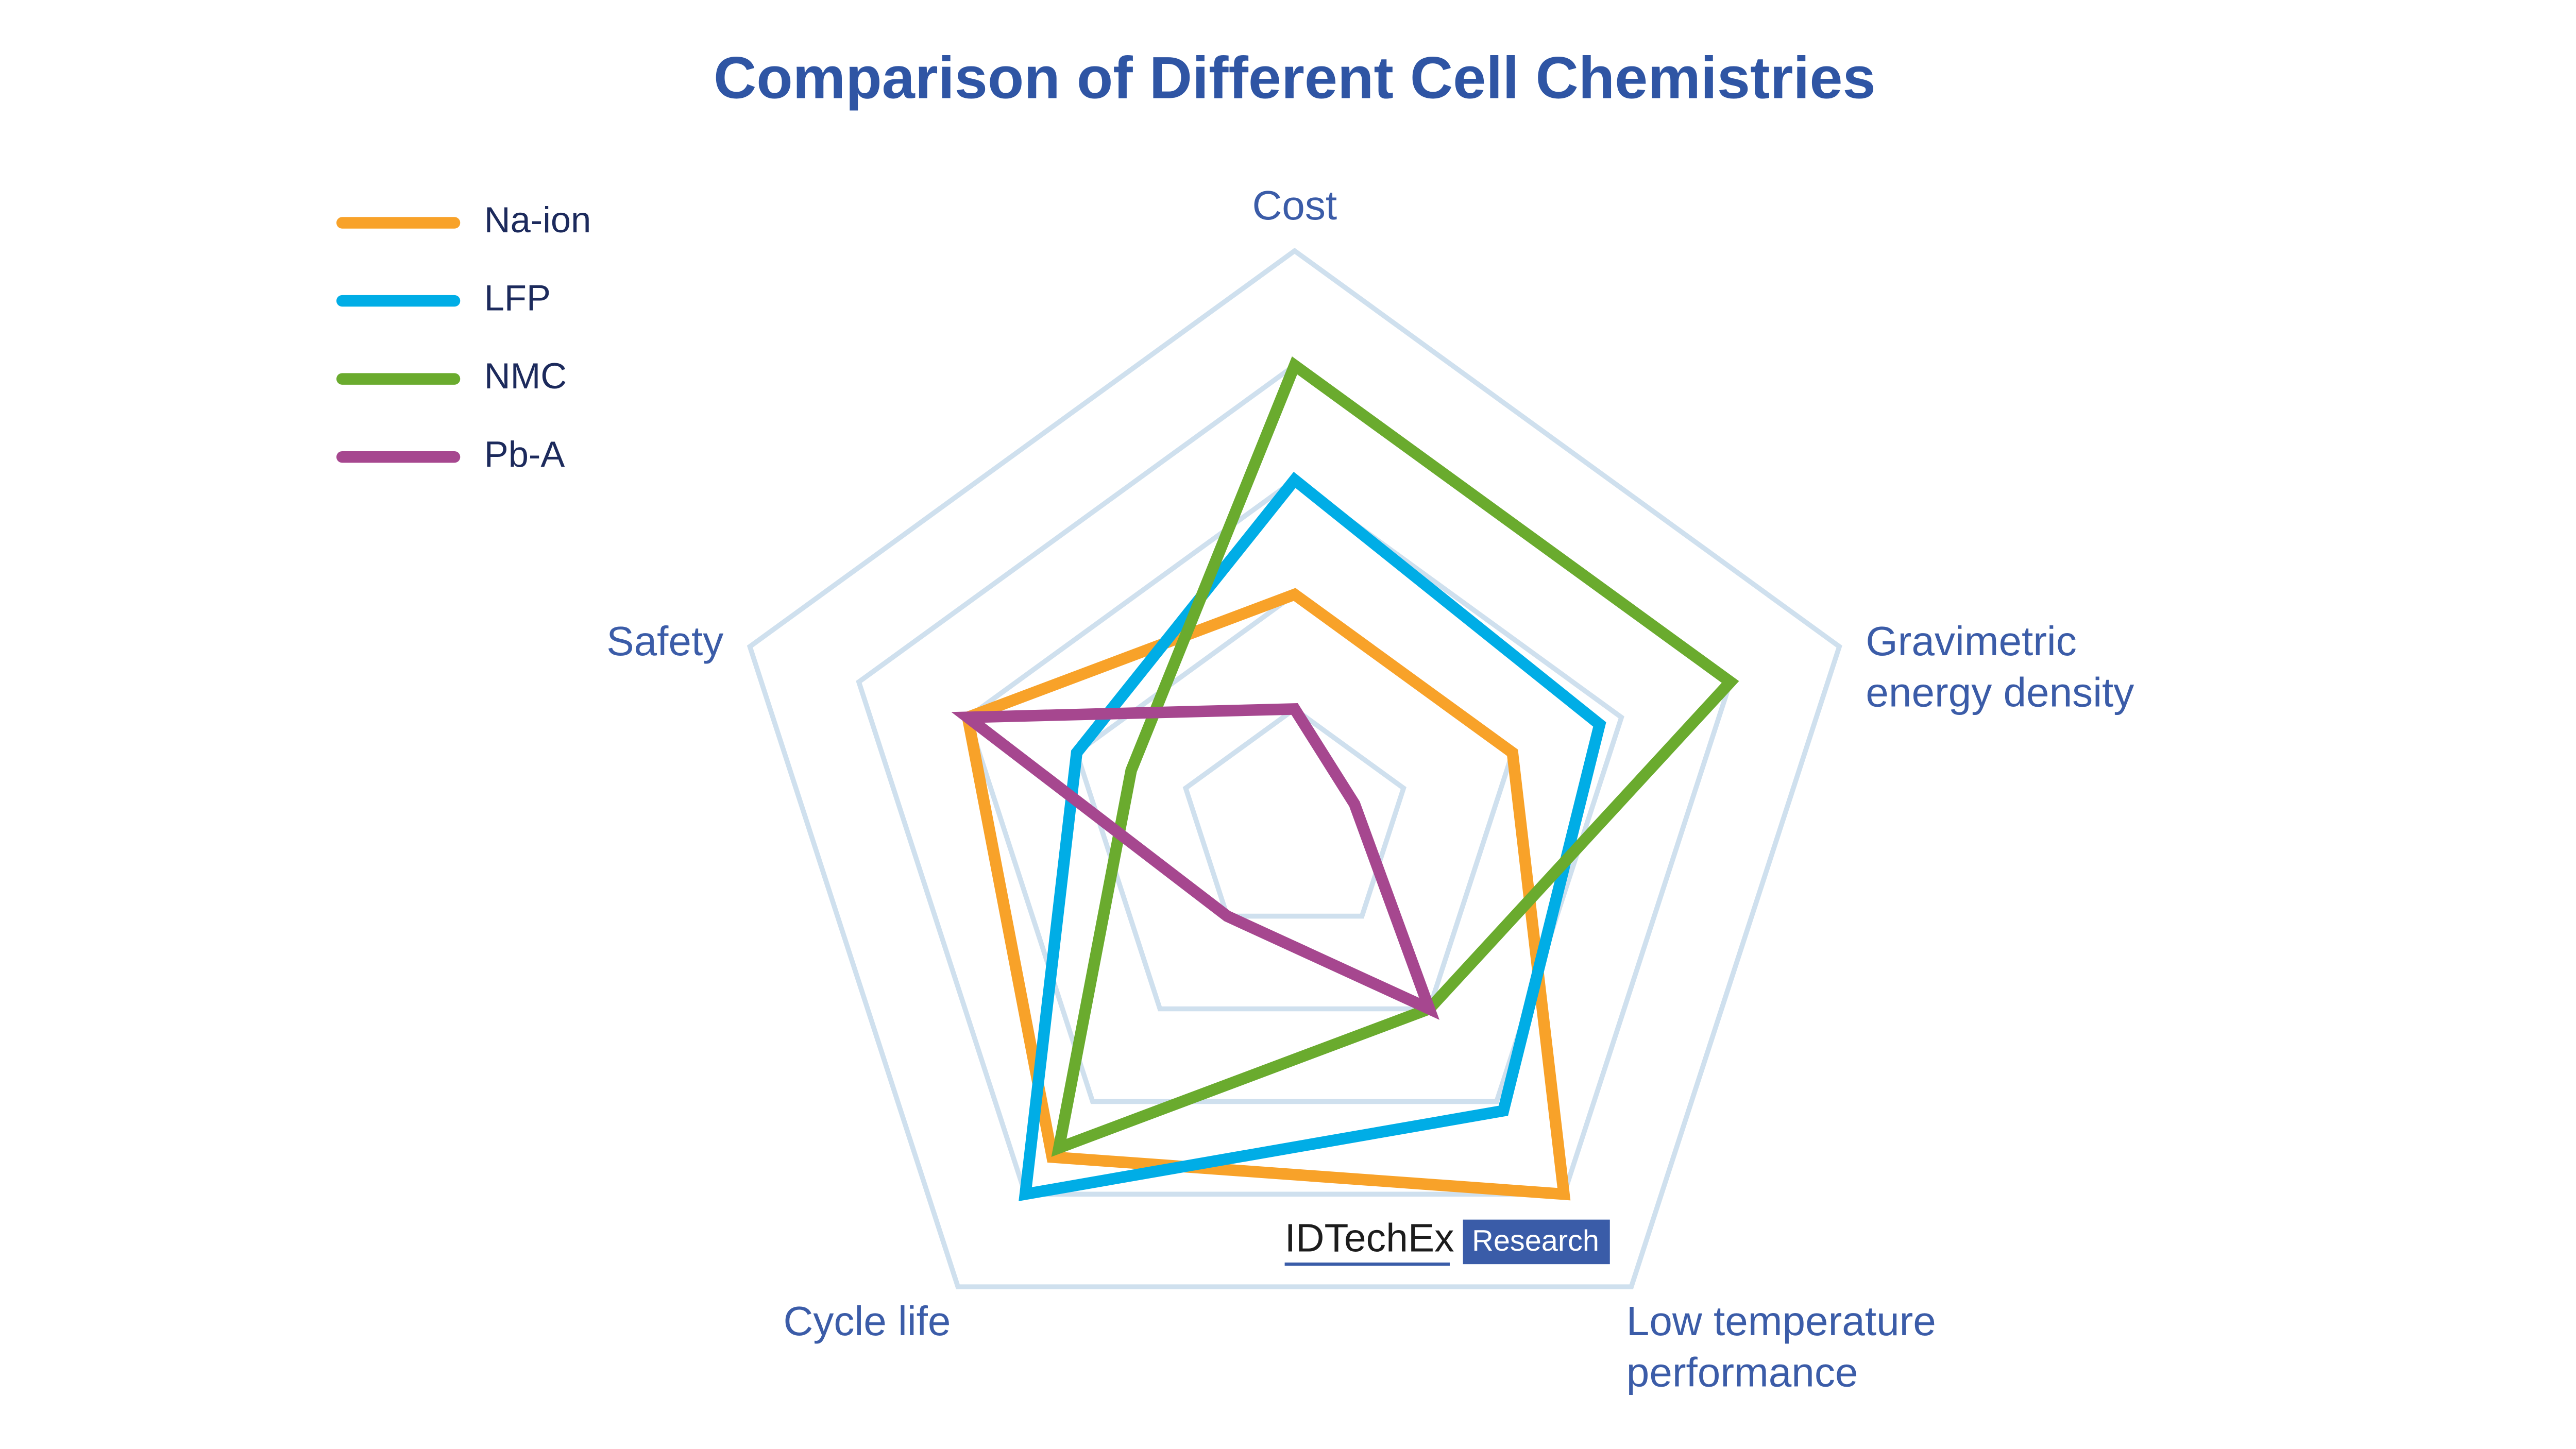 This screenshot has height=1449, width=2576. I want to click on axis-label: Gravimetric energy density, so click(2000, 668).